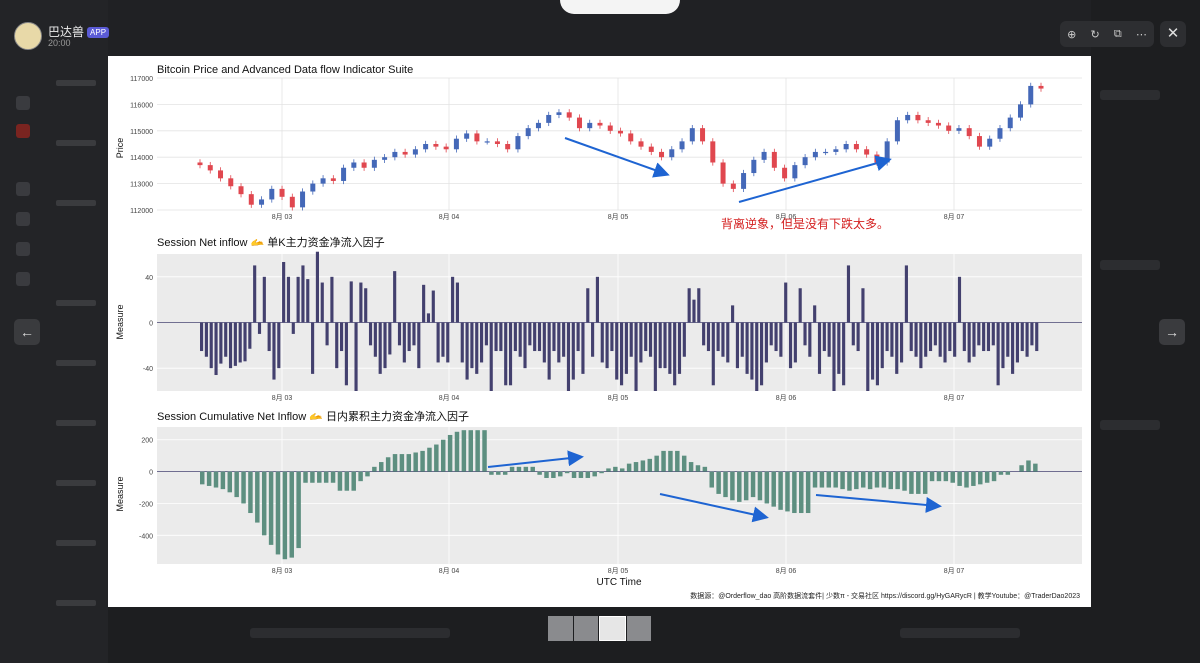 The width and height of the screenshot is (1200, 663). Describe the element at coordinates (141, 158) in the screenshot. I see `y-tick-label: 114000` at that location.